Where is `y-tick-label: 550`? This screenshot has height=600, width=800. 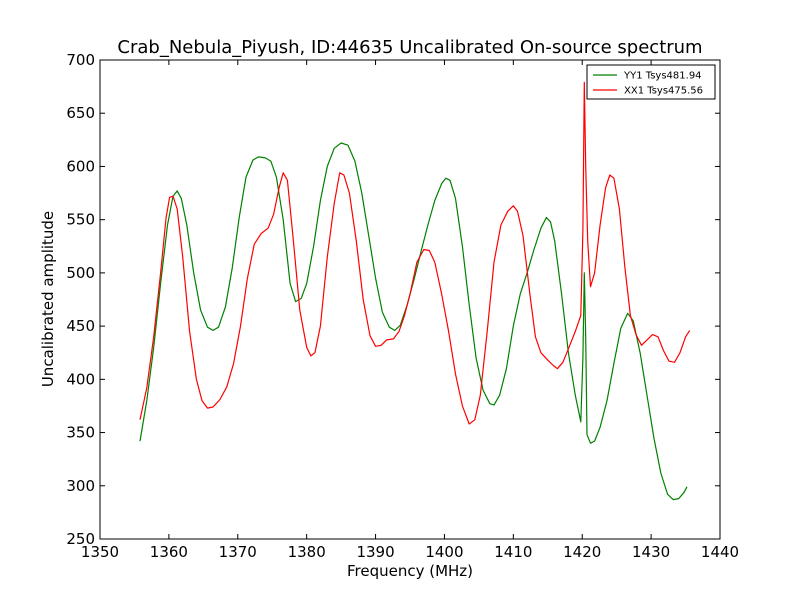
y-tick-label: 550 is located at coordinates (80, 220).